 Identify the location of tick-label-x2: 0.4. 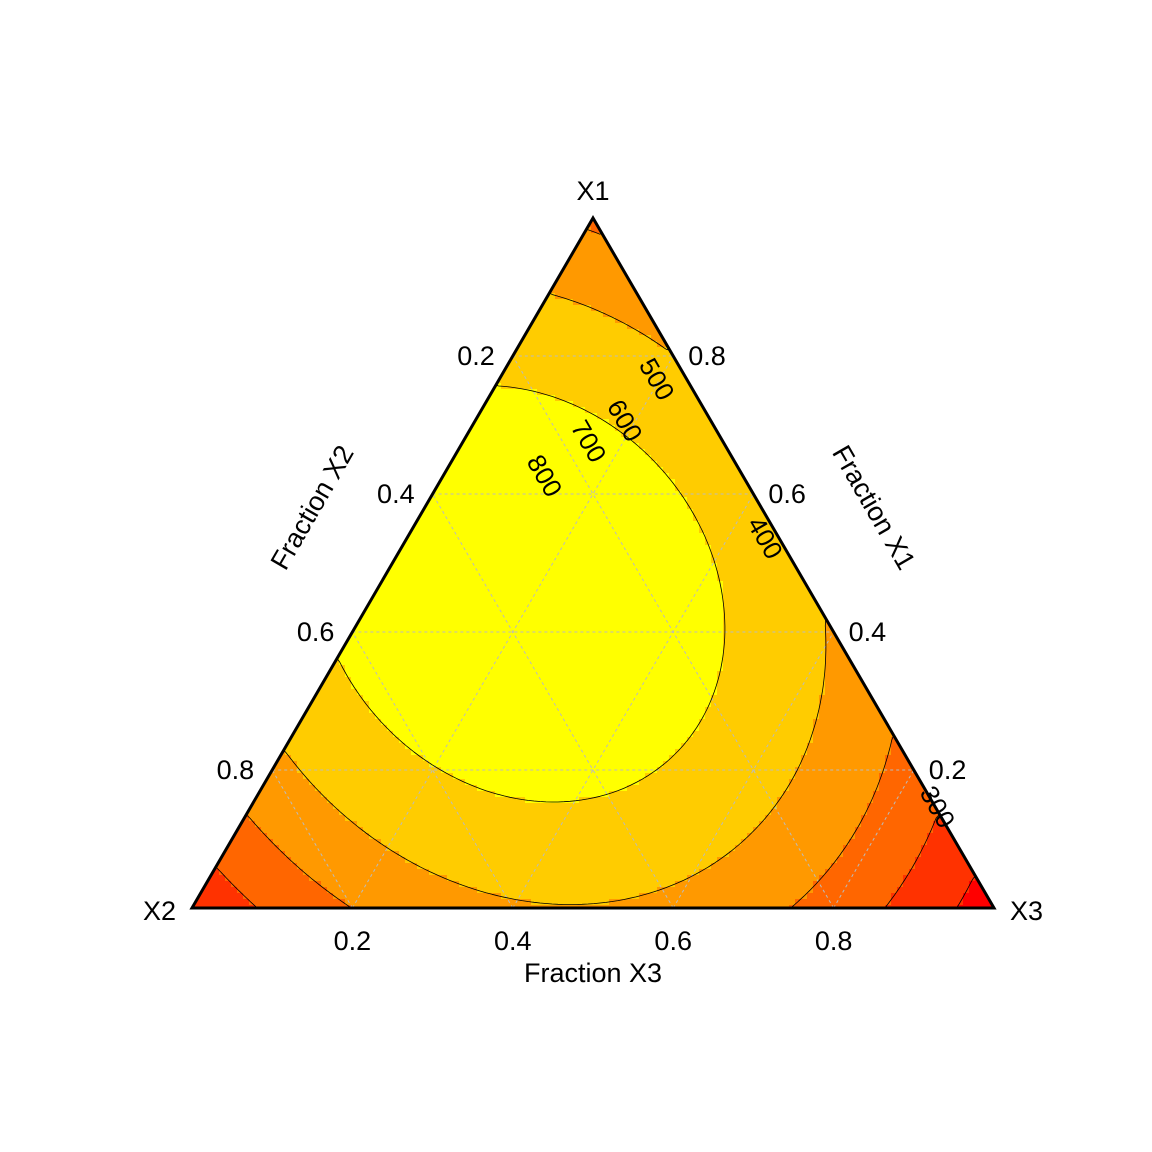
(396, 494).